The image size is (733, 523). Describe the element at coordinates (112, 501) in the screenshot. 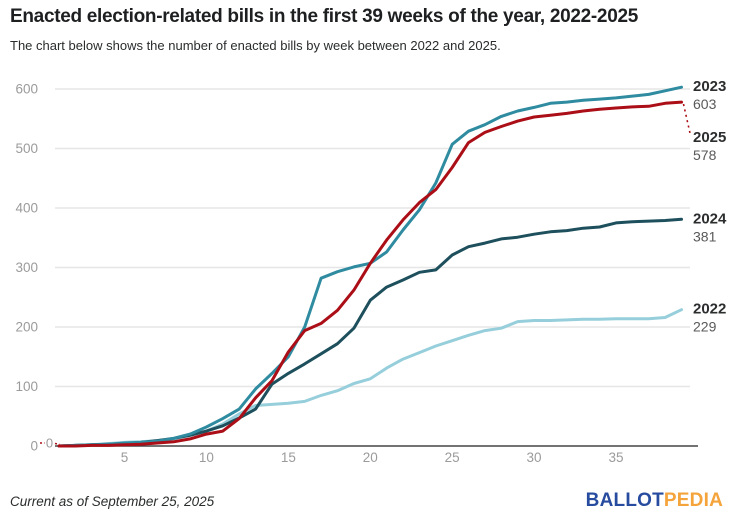

I see `current-as-of-note: Current as of September 25, 2025` at that location.